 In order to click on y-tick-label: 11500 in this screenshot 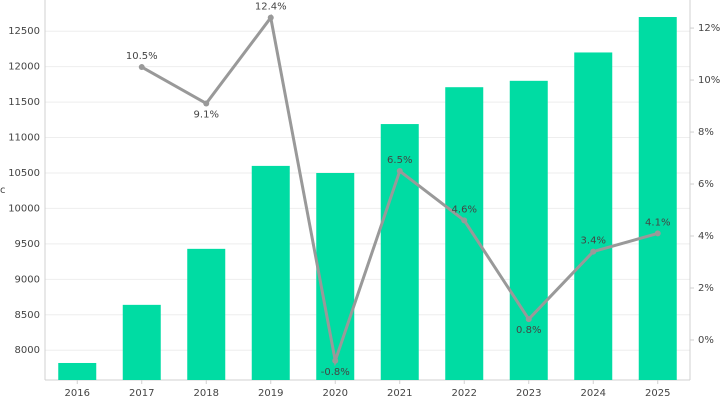, I will do `click(24, 102)`.